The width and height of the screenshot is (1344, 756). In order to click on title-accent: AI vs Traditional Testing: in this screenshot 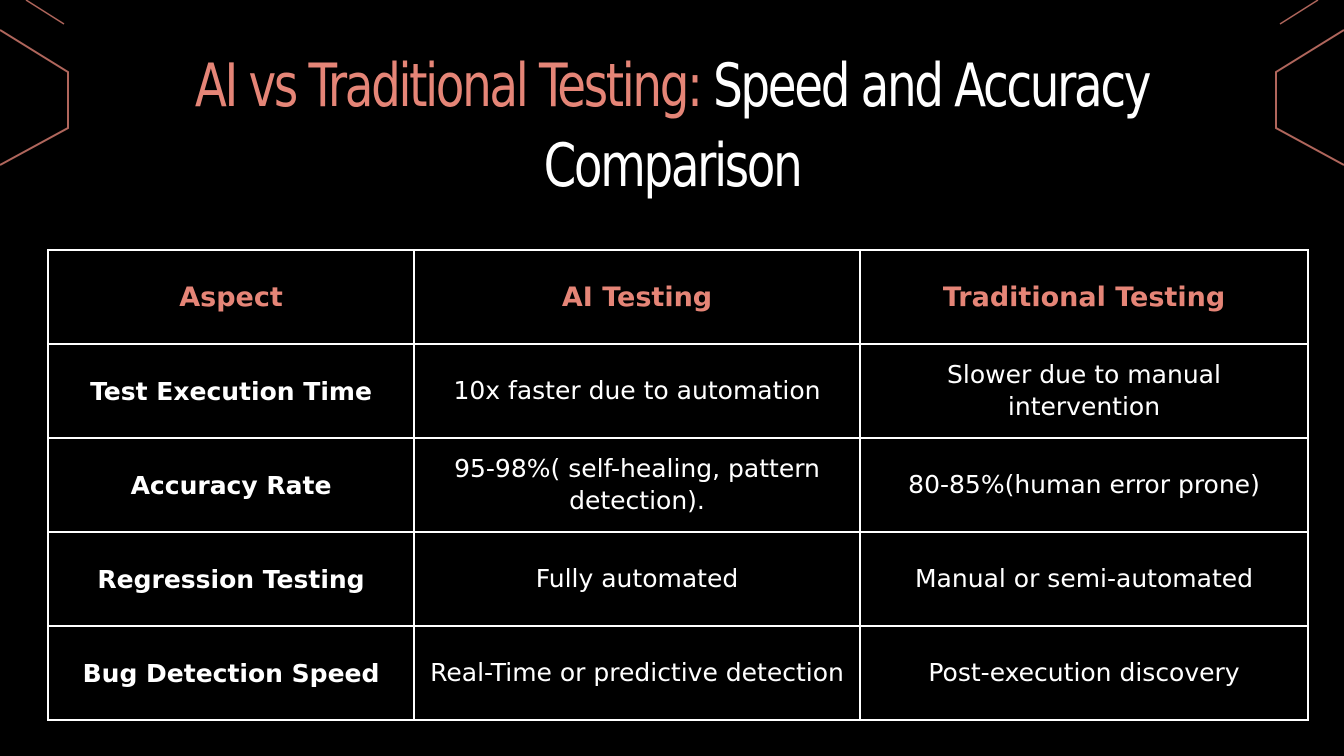, I will do `click(448, 86)`.